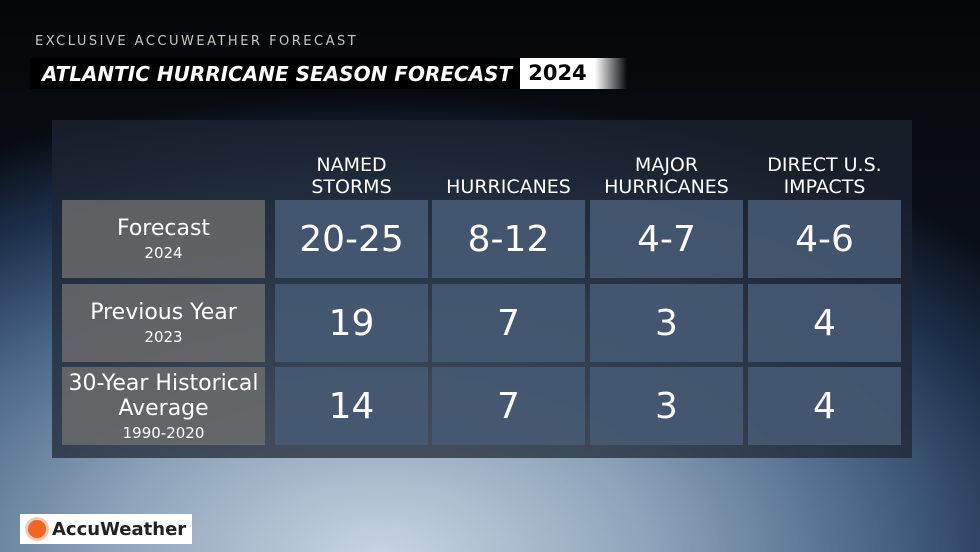 The image size is (980, 552). I want to click on column-header: MAJOR HURRICANES, so click(666, 172).